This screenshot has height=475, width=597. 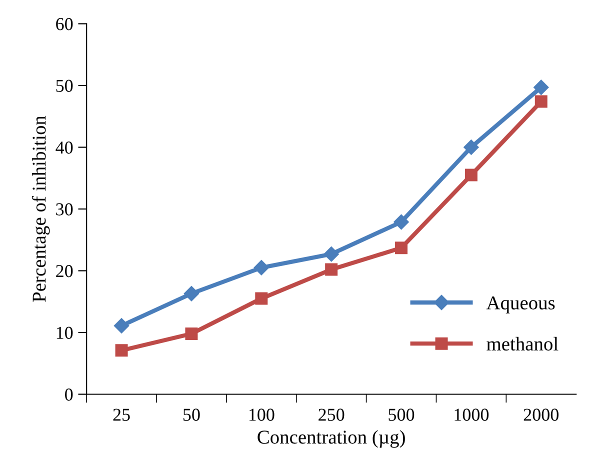 I want to click on y-tick-label: 10, so click(x=64, y=332).